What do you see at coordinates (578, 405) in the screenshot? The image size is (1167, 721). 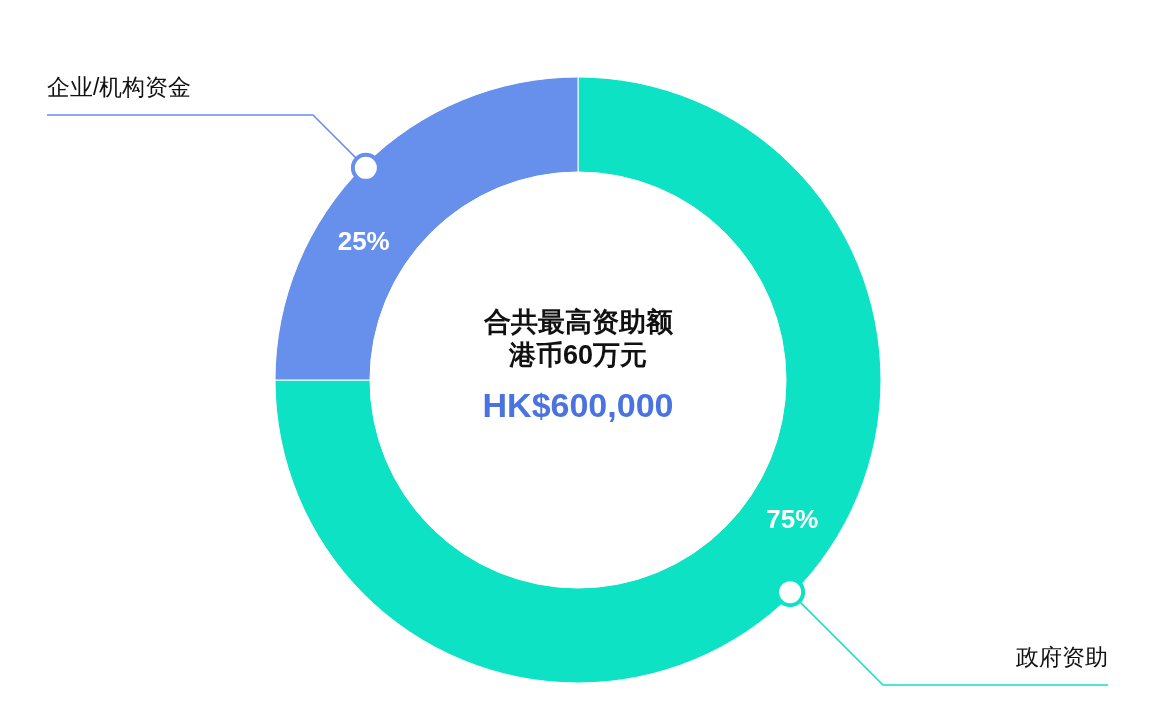 I see `text: HK$600,000` at bounding box center [578, 405].